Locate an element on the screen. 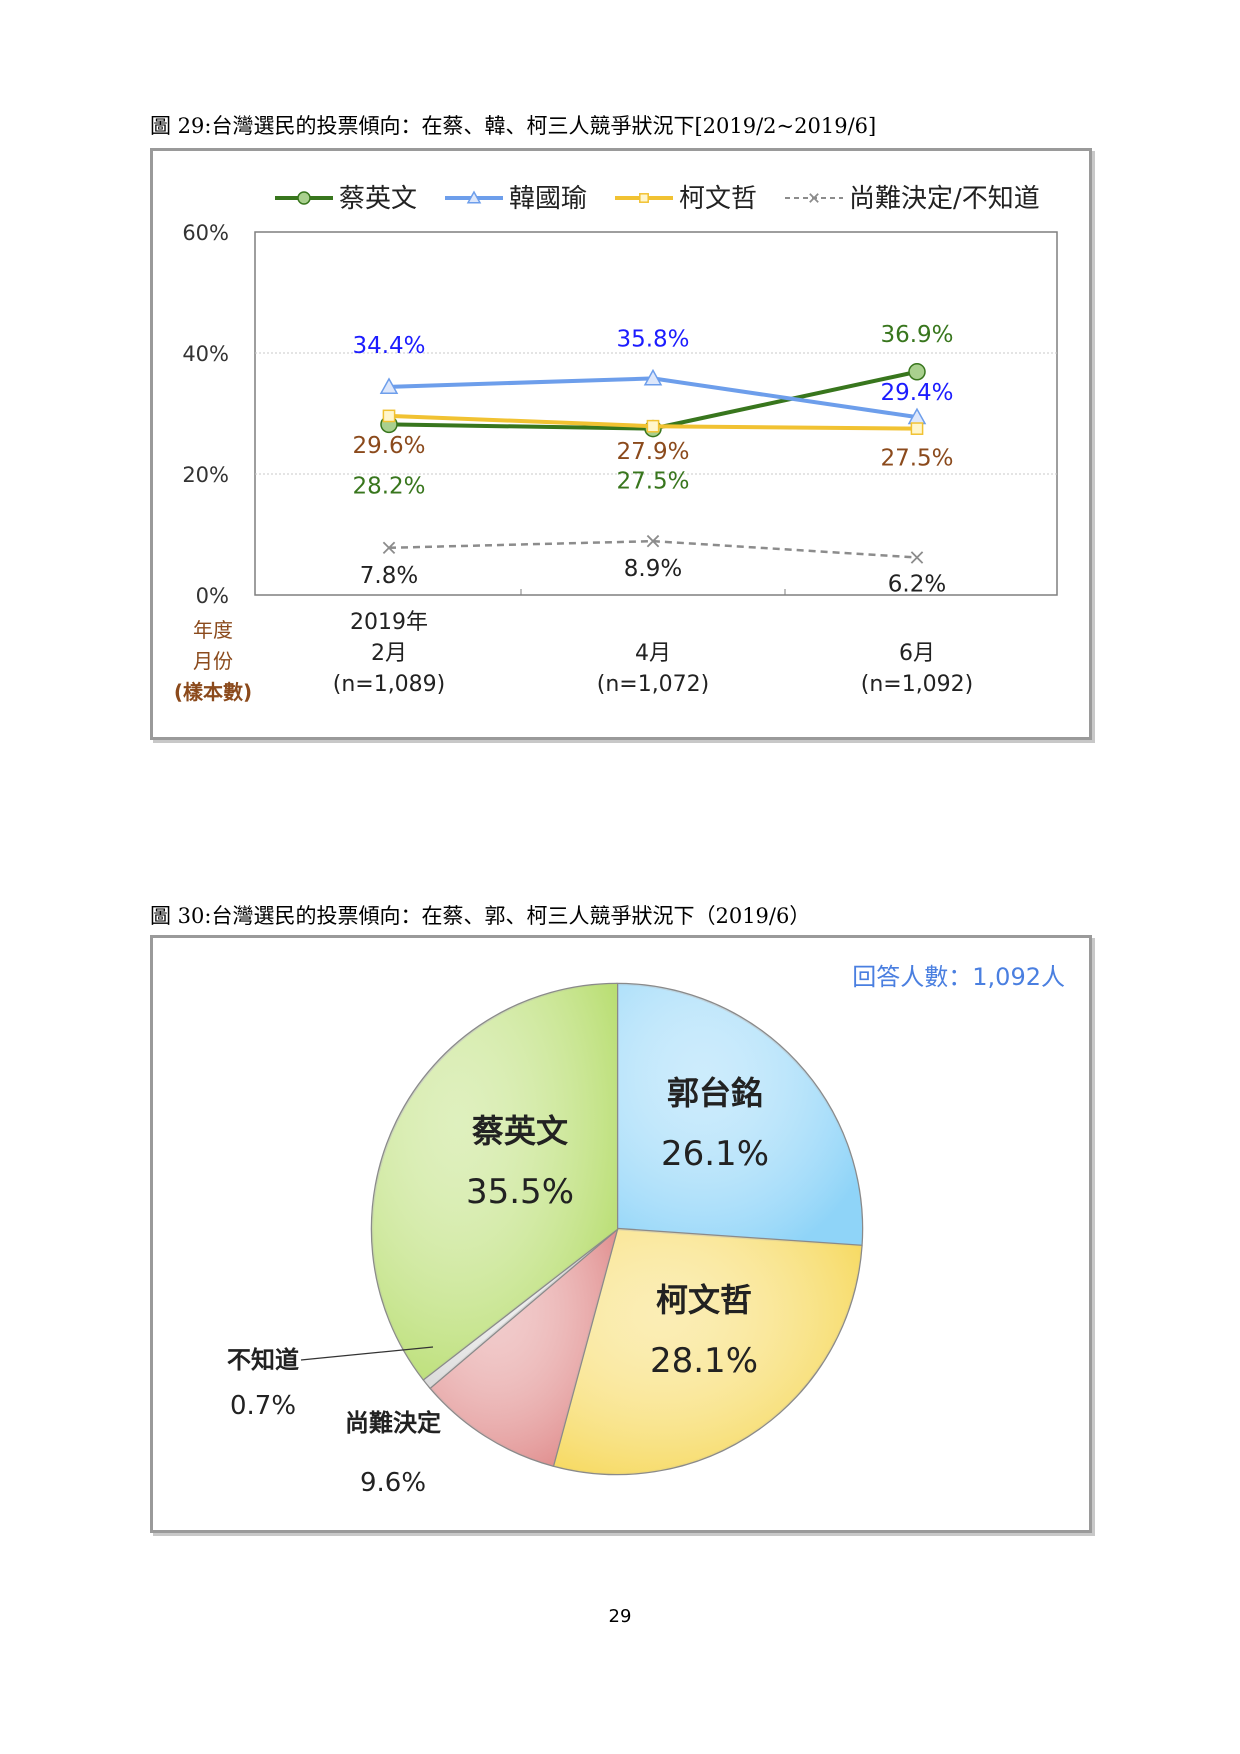  slice-value-label: 26.1% is located at coordinates (715, 1154).